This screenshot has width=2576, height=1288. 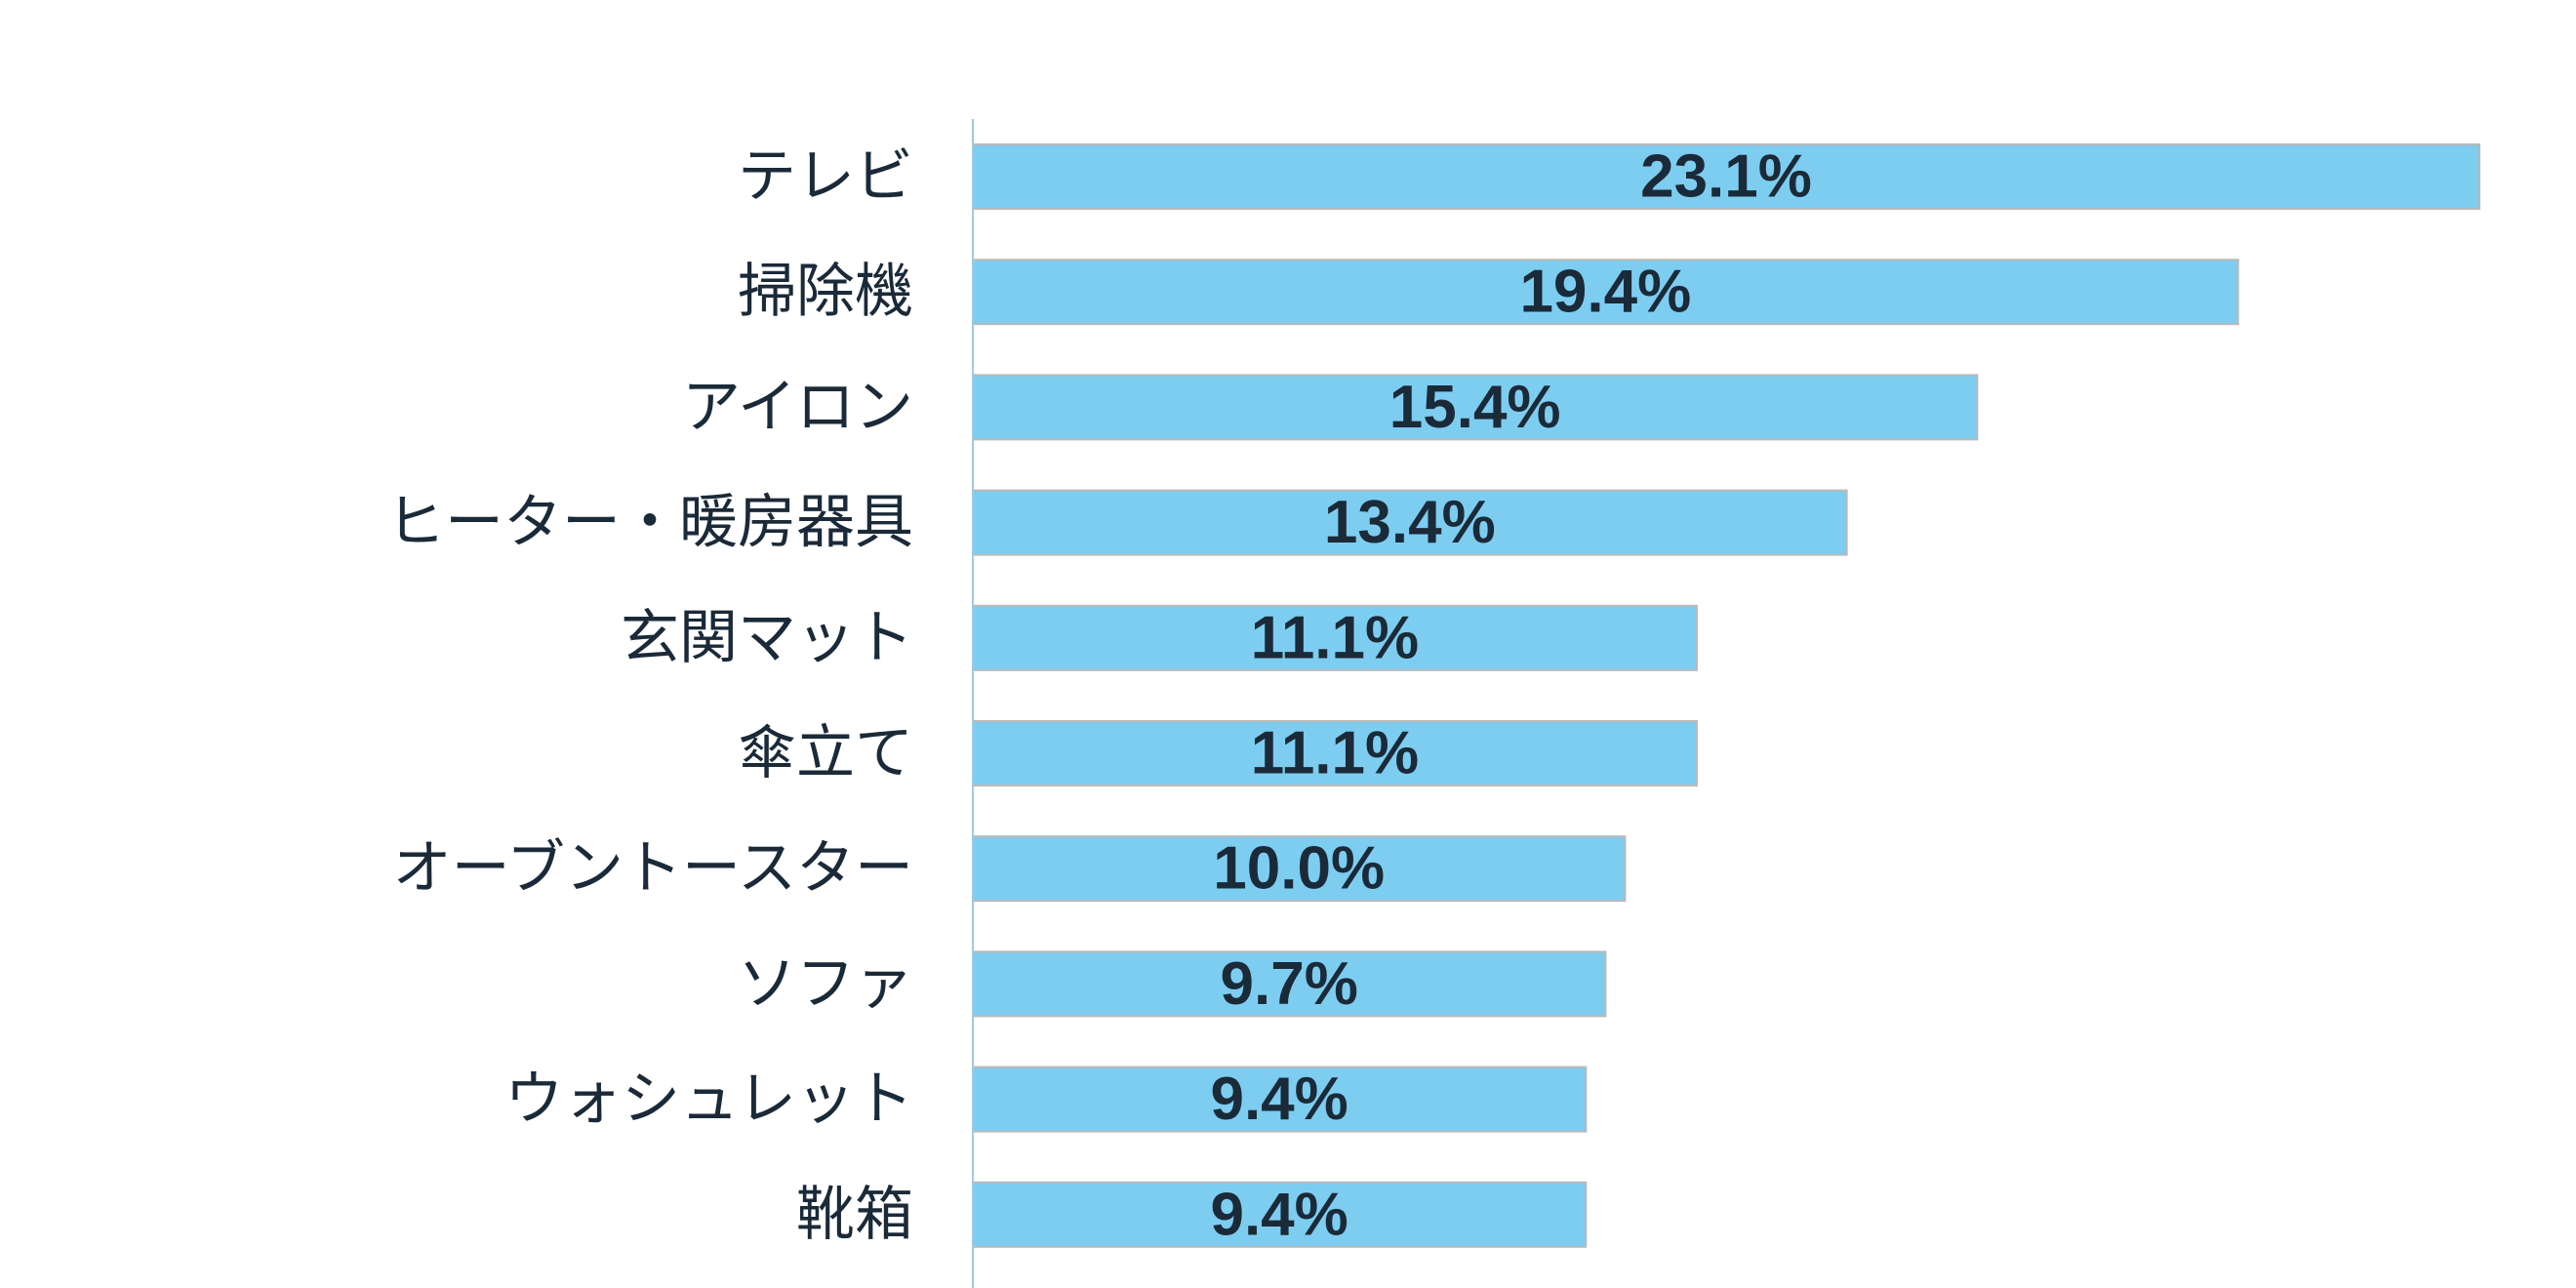 I want to click on value-label: 23.1%, so click(x=1726, y=177).